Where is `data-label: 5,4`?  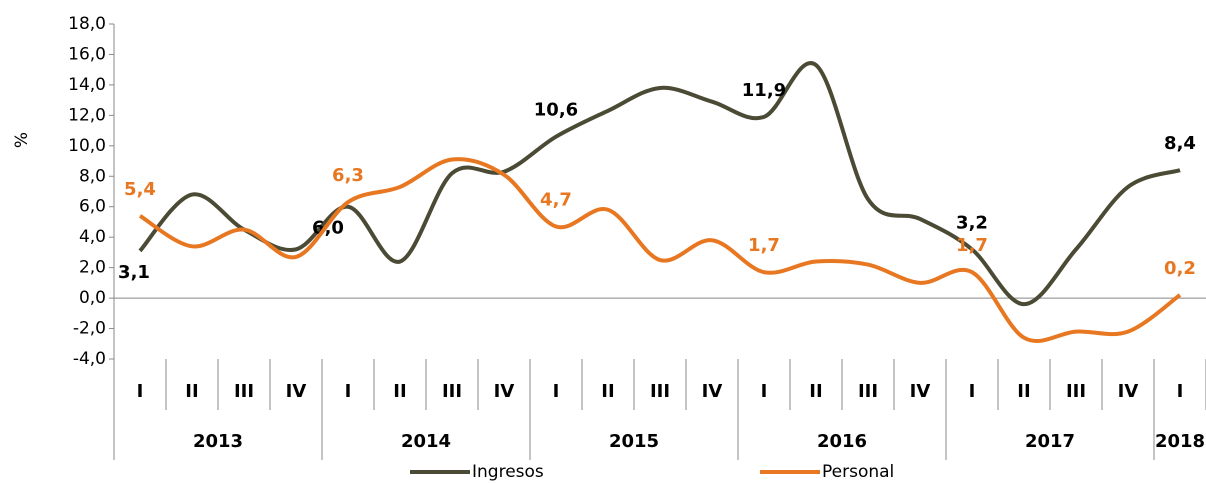 data-label: 5,4 is located at coordinates (140, 189).